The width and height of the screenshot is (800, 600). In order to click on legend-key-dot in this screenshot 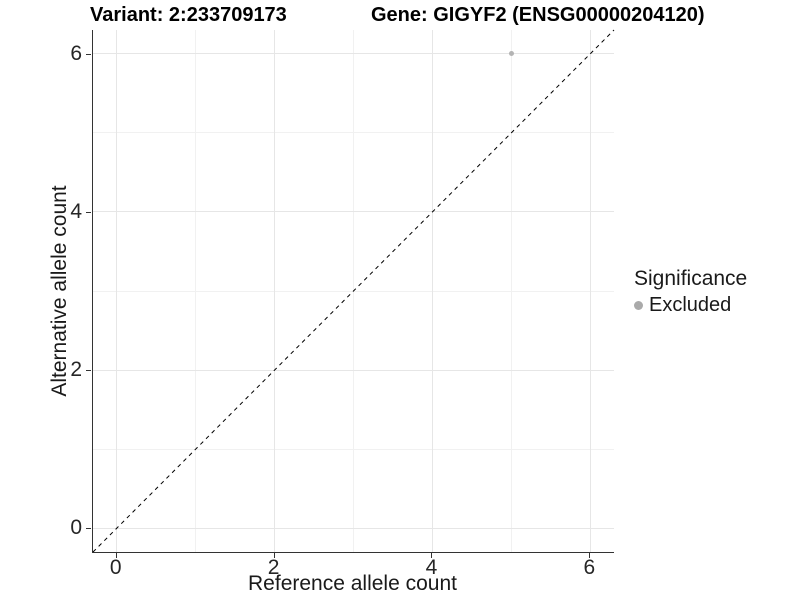, I will do `click(638, 305)`.